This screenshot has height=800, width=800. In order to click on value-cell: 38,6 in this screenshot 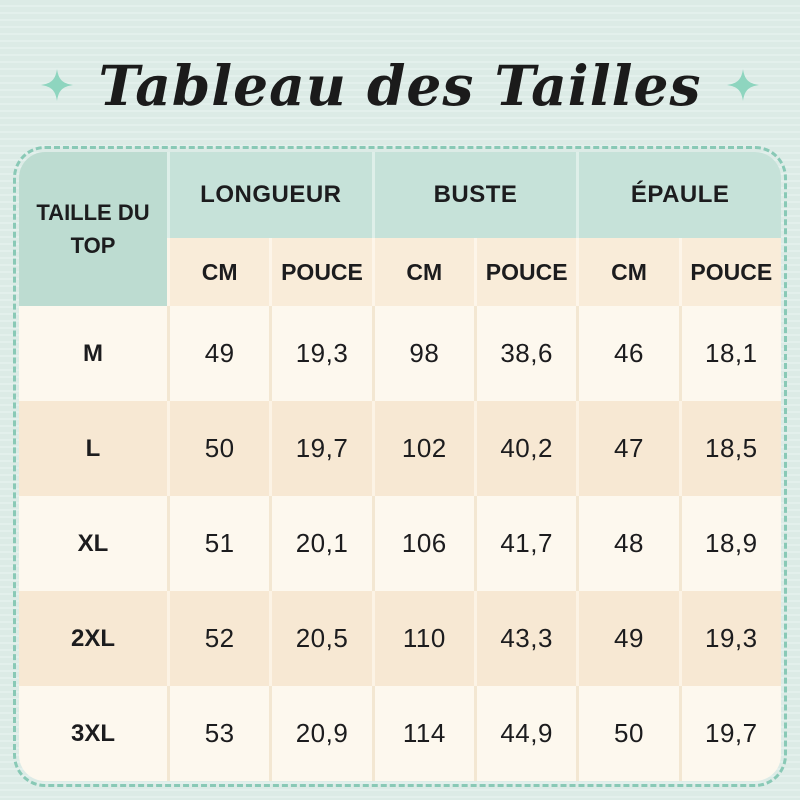, I will do `click(525, 353)`.